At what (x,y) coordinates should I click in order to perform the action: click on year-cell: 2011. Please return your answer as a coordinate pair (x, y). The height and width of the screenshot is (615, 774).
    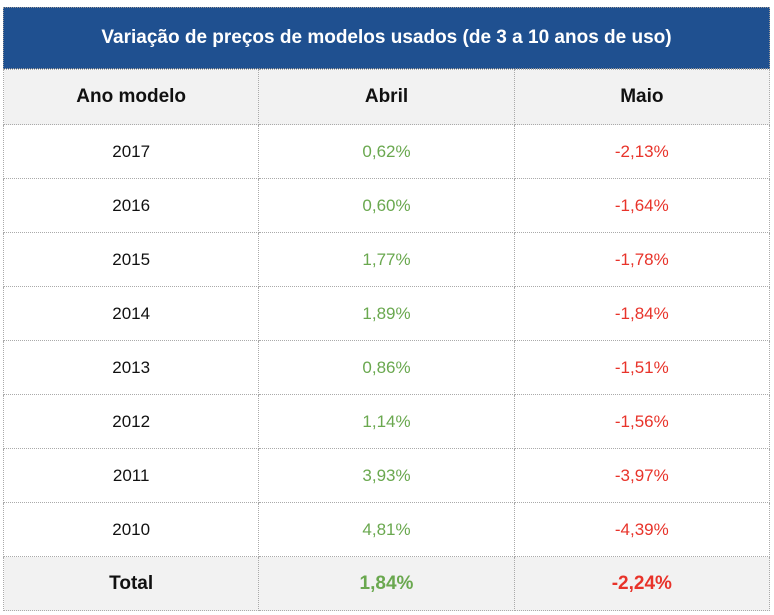
    Looking at the image, I should click on (131, 475).